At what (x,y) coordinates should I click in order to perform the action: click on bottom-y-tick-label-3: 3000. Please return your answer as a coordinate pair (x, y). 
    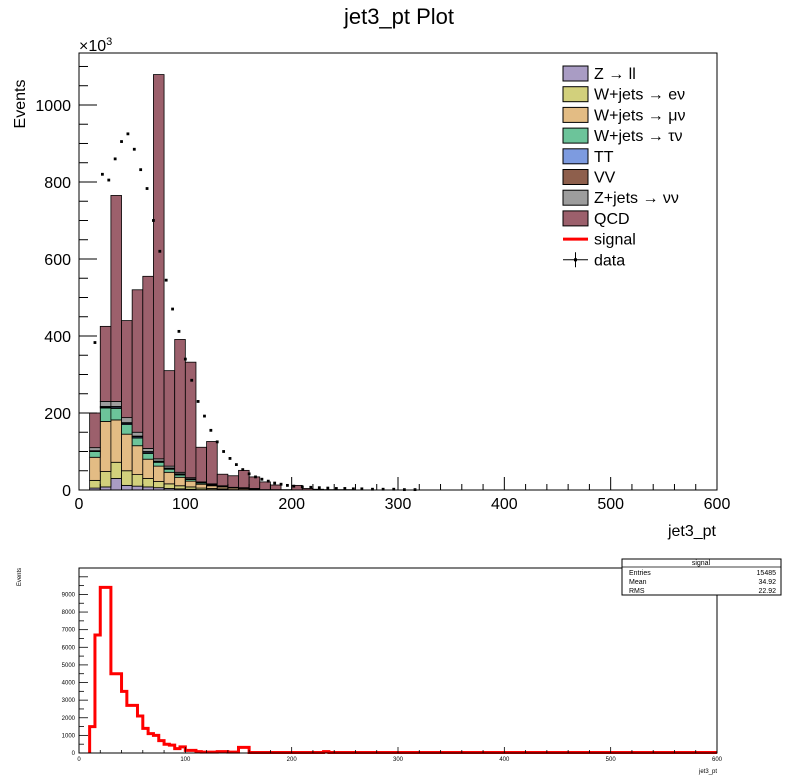
    Looking at the image, I should click on (69, 701).